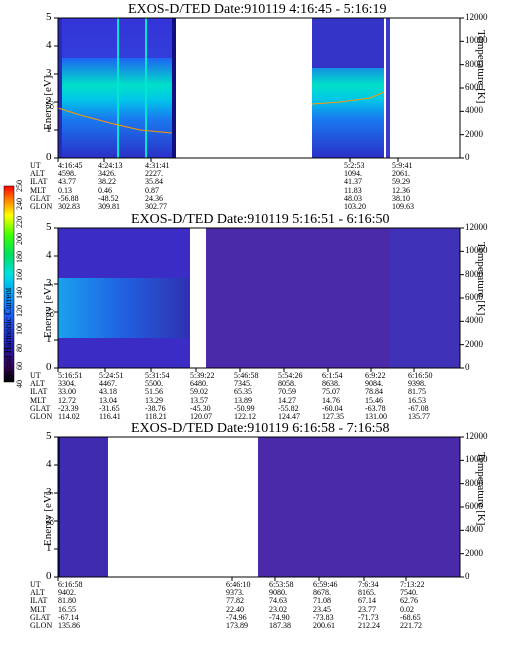 This screenshot has width=505, height=649. Describe the element at coordinates (403, 206) in the screenshot. I see `table-cell-glon: 109.63` at that location.